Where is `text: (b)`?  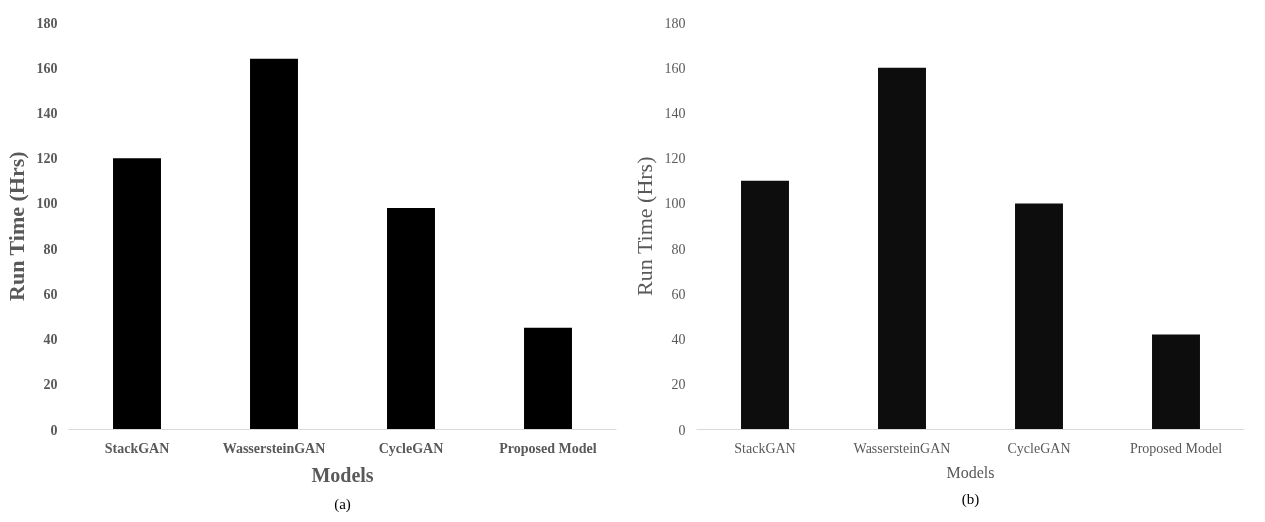
text: (b) is located at coordinates (970, 499).